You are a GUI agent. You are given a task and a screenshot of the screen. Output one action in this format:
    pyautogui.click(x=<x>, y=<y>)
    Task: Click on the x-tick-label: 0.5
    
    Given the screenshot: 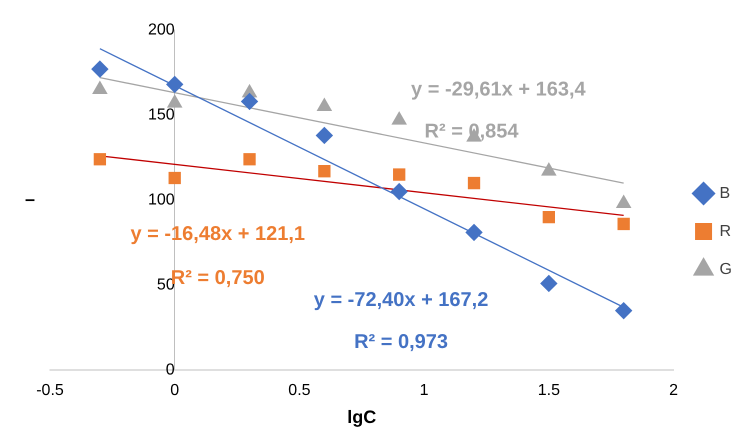 What is the action you would take?
    pyautogui.click(x=299, y=391)
    